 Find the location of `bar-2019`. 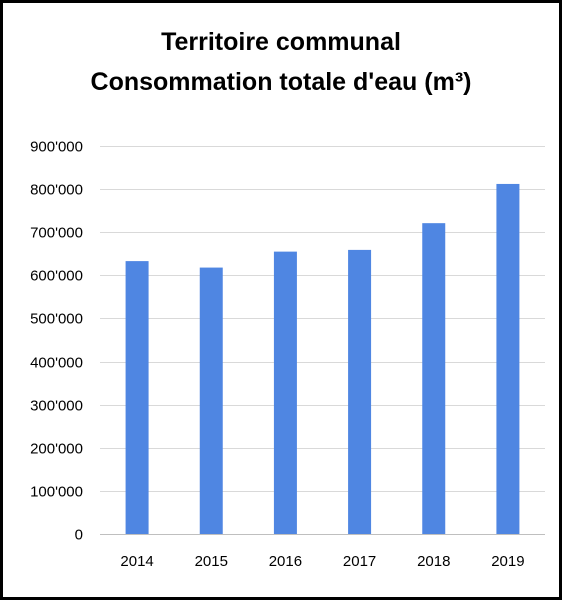

bar-2019 is located at coordinates (508, 358).